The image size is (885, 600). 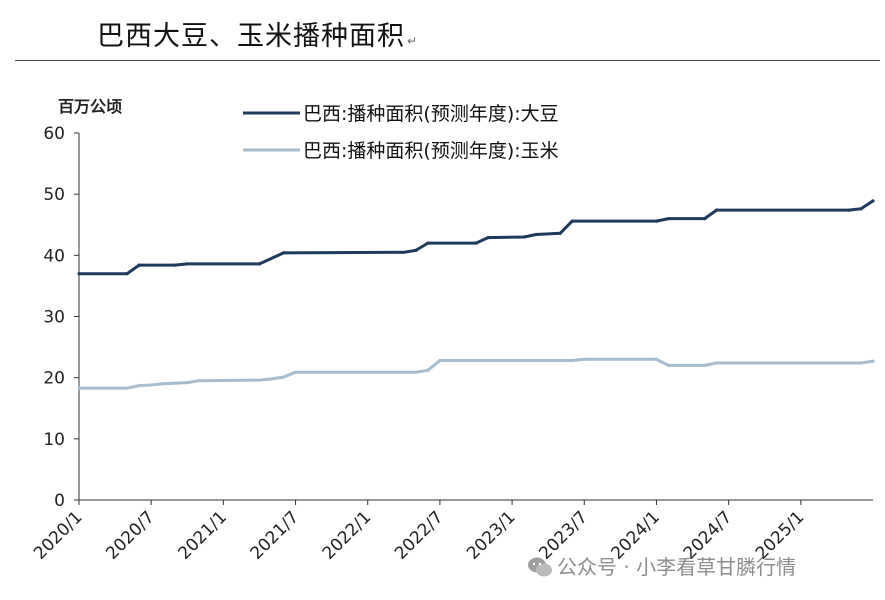 What do you see at coordinates (347, 535) in the screenshot?
I see `x-tick-label: 2022/1` at bounding box center [347, 535].